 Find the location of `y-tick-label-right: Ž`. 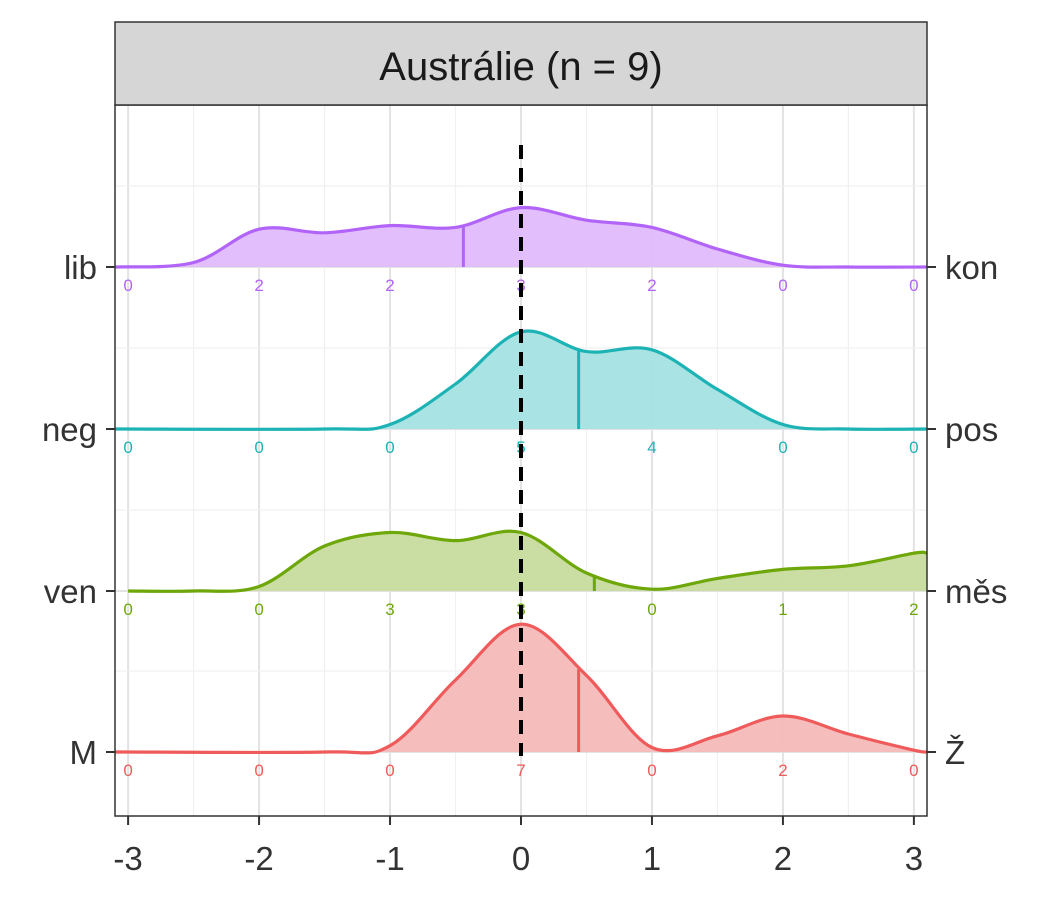

y-tick-label-right: Ž is located at coordinates (955, 752).